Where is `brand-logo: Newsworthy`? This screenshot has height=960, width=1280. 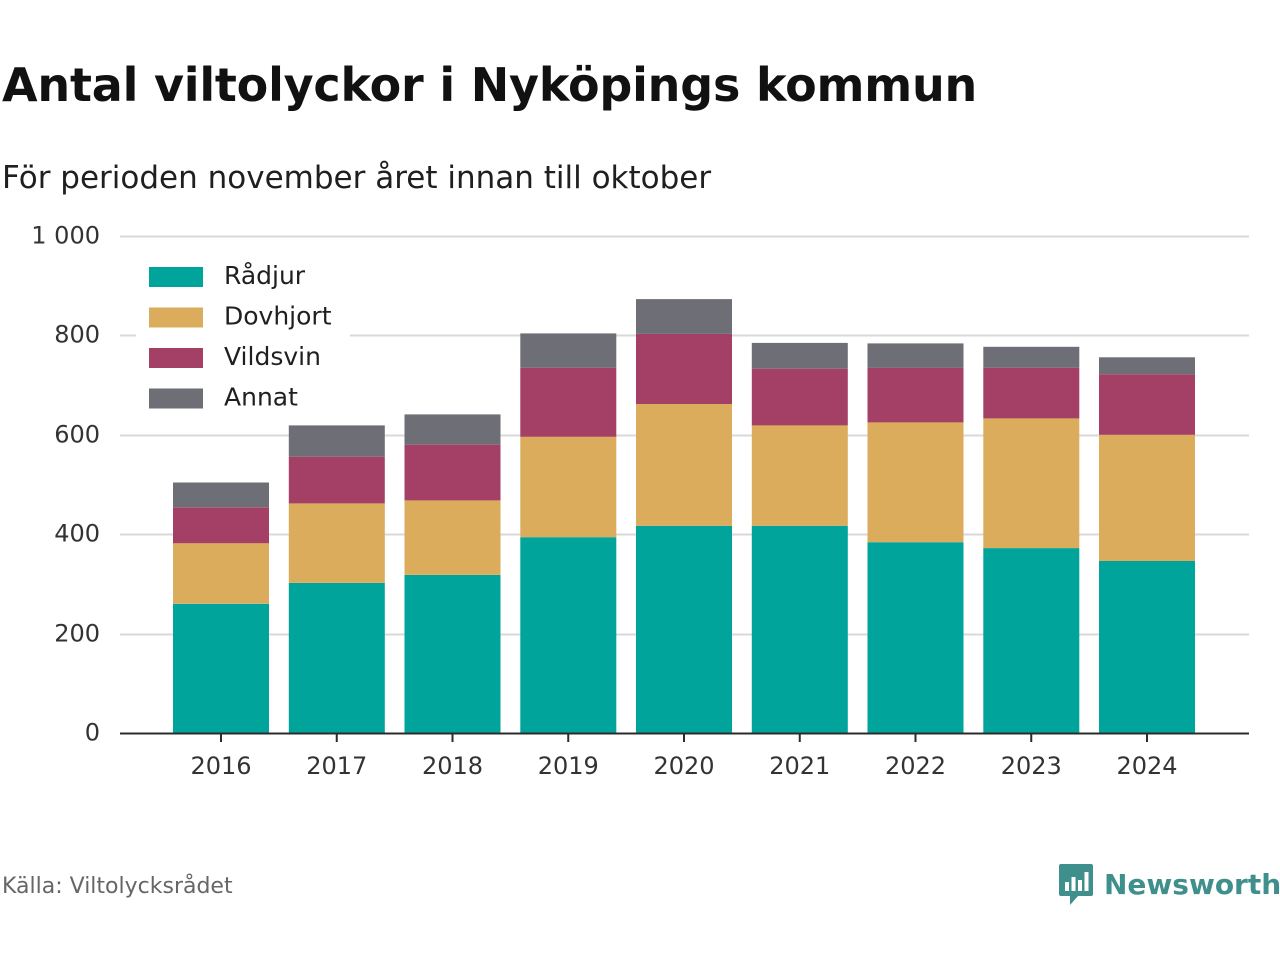 brand-logo: Newsworthy is located at coordinates (1169, 884).